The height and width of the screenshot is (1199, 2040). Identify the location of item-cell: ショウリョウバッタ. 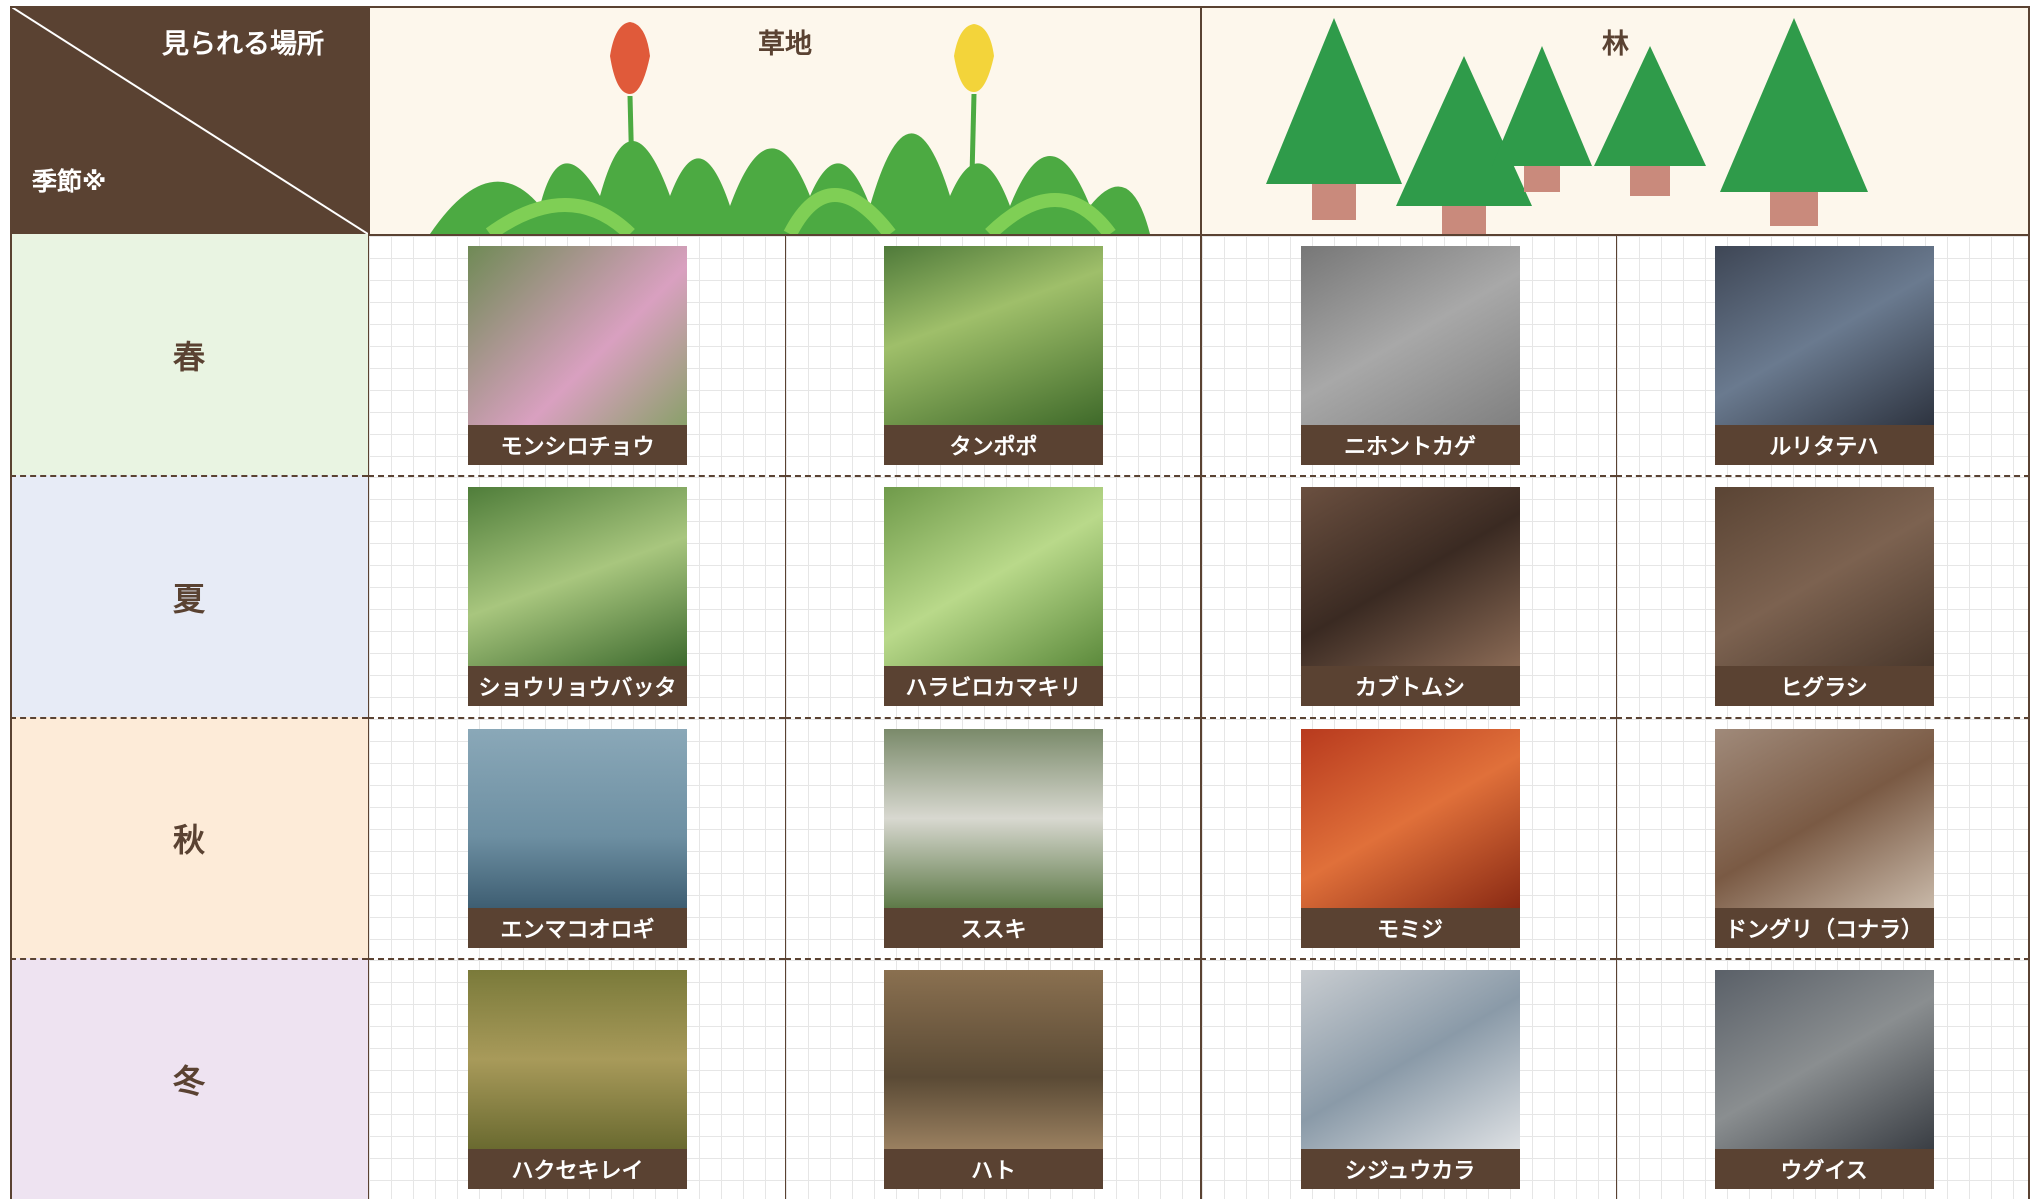
(576, 596).